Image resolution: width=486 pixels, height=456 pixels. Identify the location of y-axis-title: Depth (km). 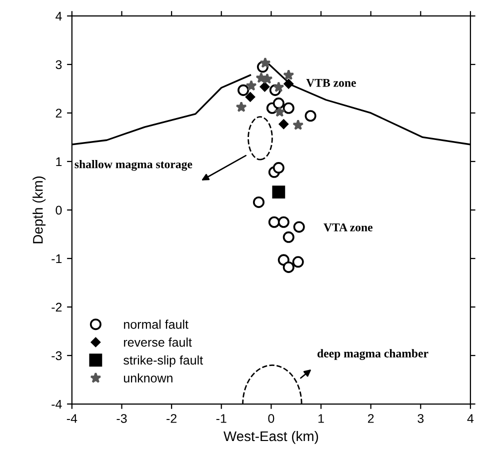
(39, 210).